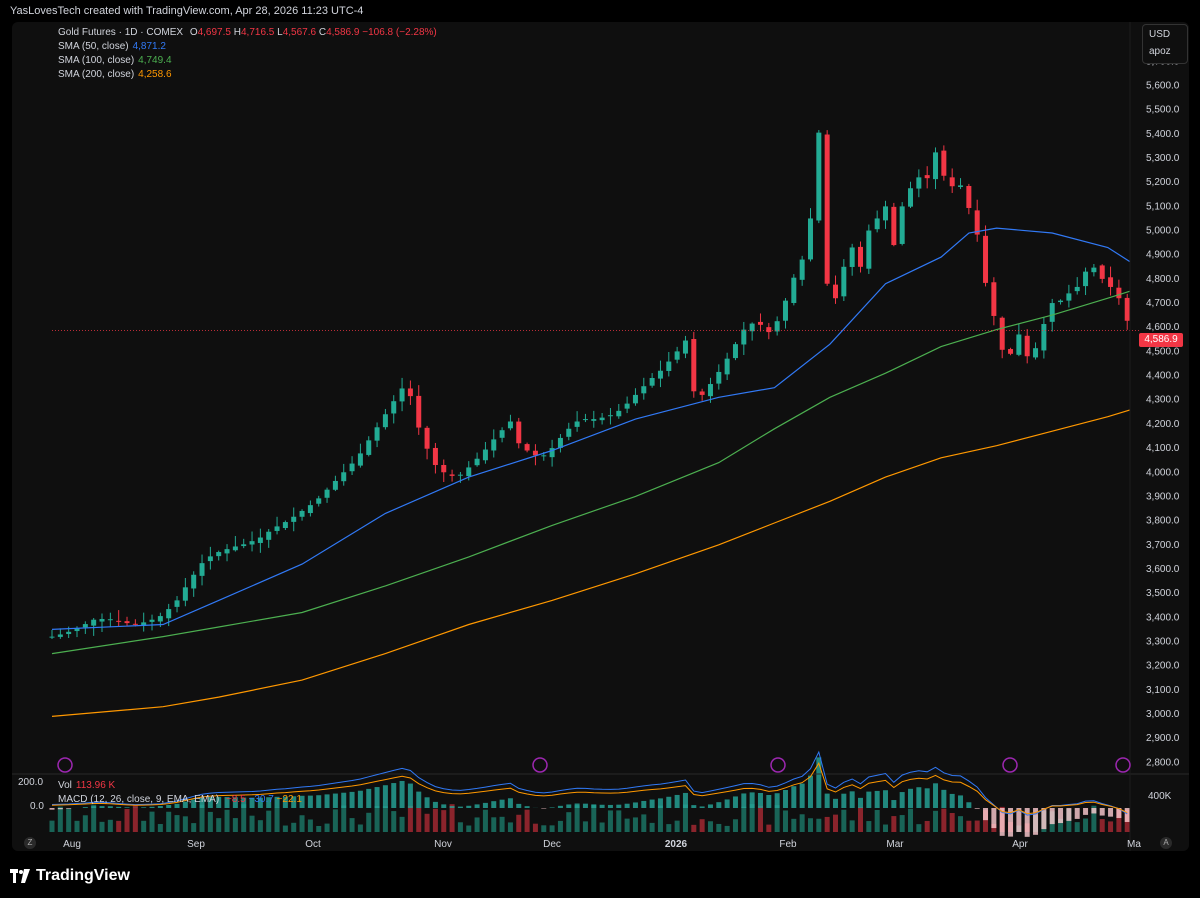 Image resolution: width=1200 pixels, height=898 pixels. Describe the element at coordinates (155, 60) in the screenshot. I see `sma100-value: 4,749.4` at that location.